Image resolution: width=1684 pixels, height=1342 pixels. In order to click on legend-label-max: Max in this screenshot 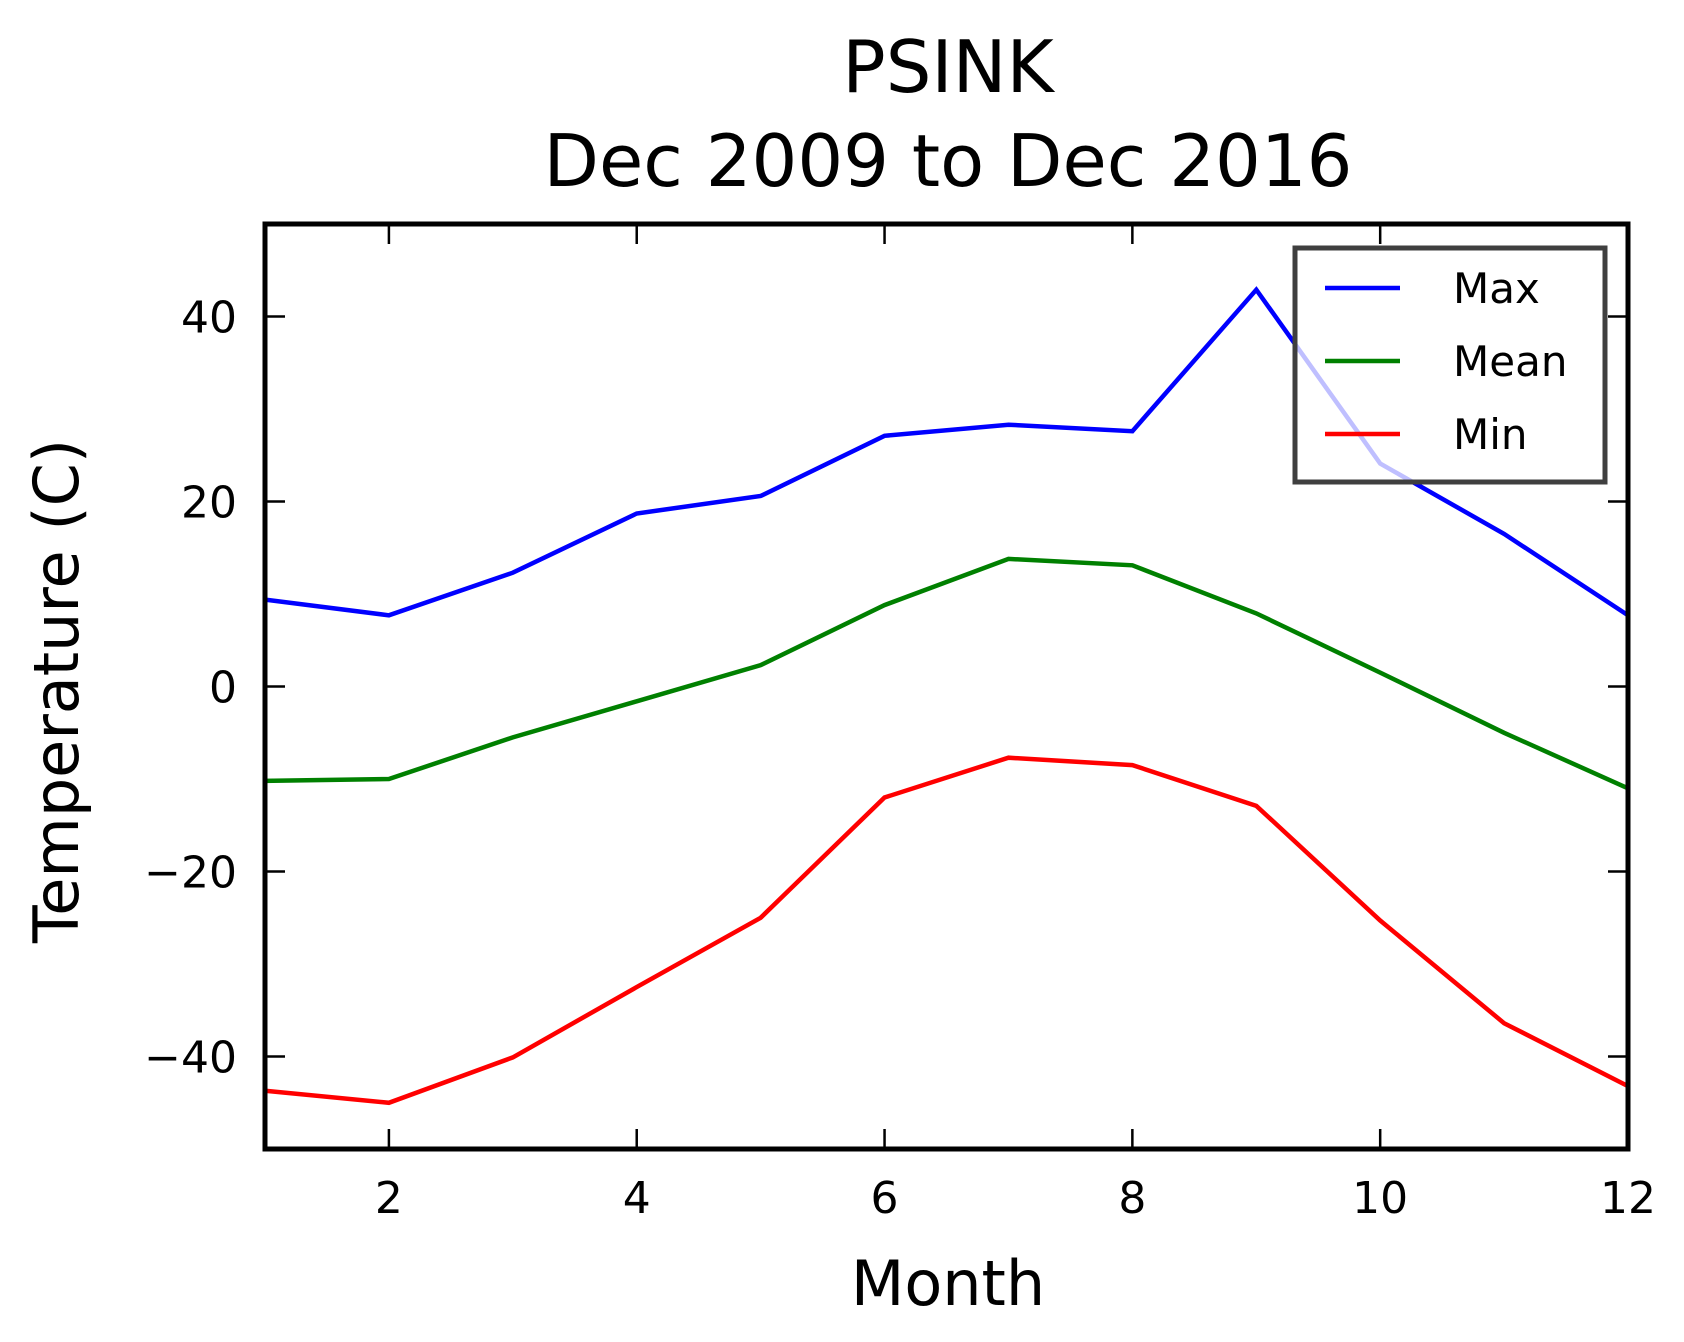, I will do `click(1496, 288)`.